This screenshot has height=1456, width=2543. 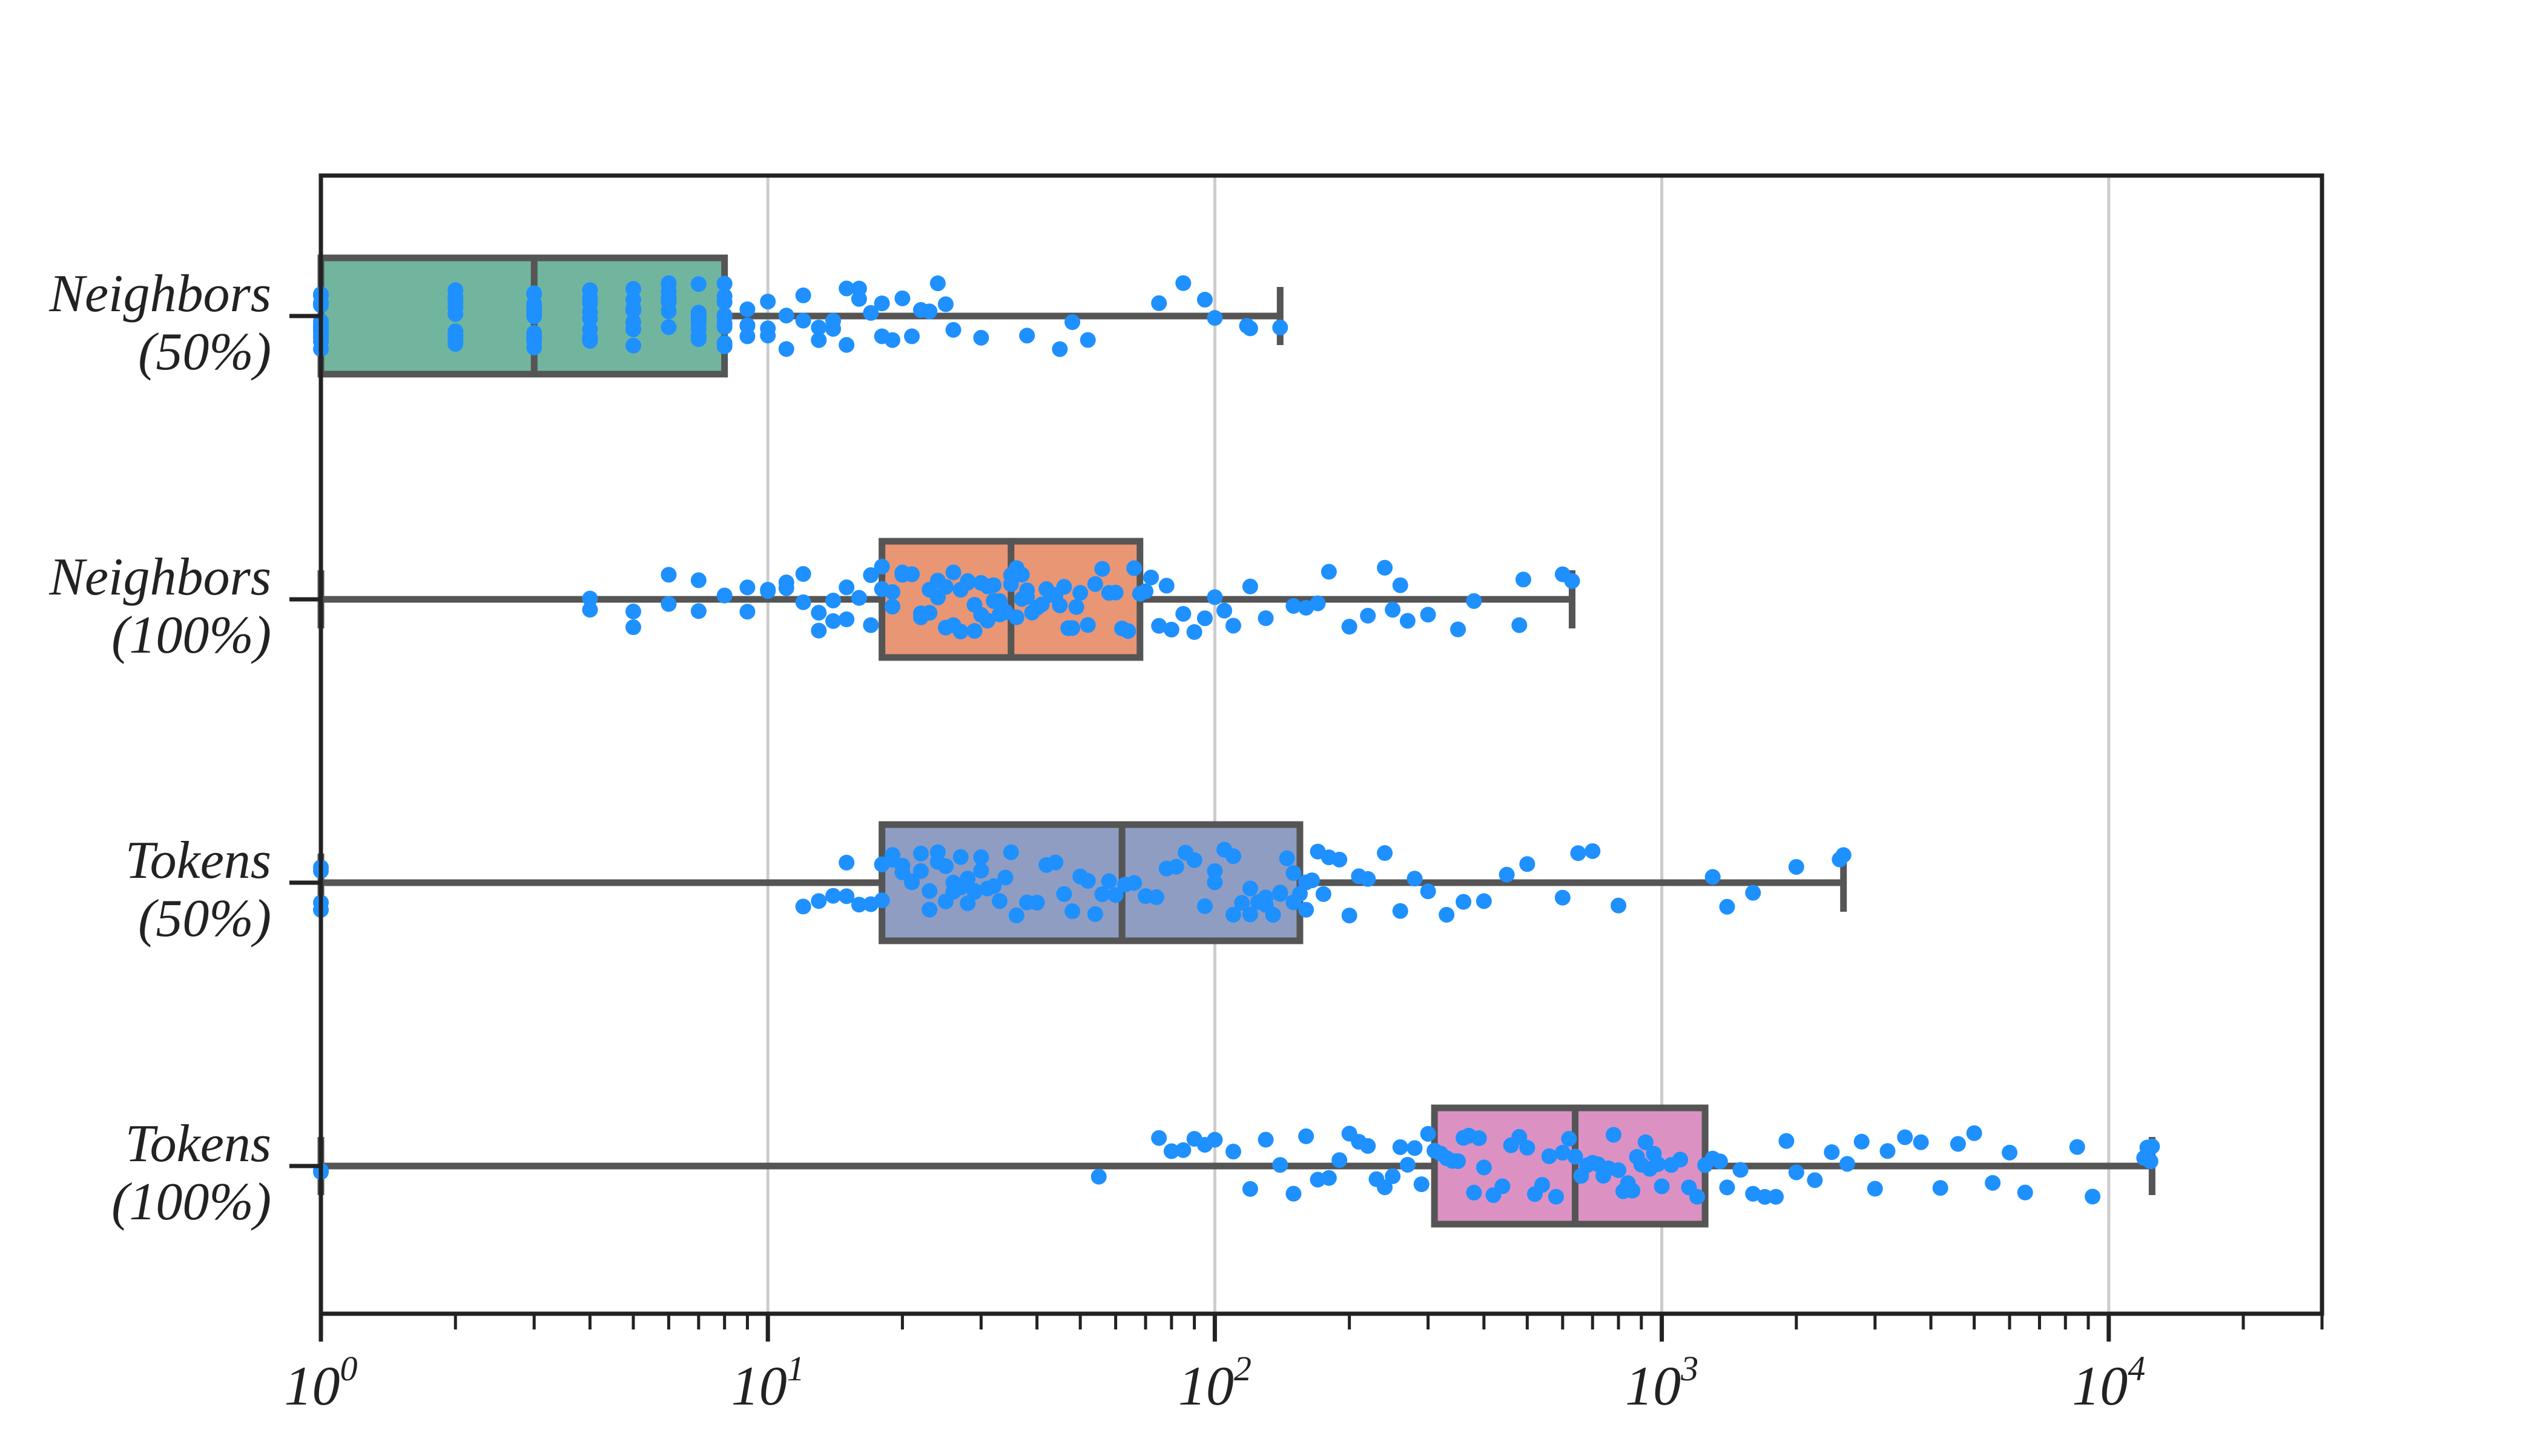 I want to click on x-tick-label: 10⁴, so click(x=2108, y=1383).